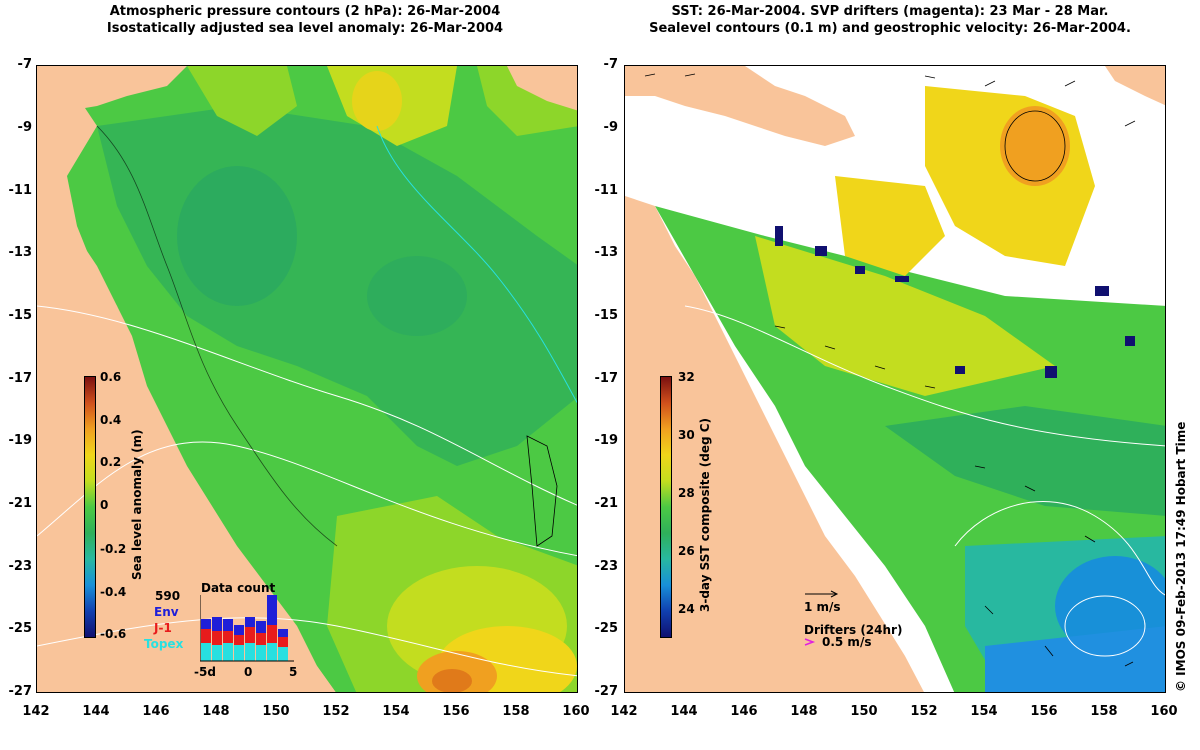 This screenshot has width=1200, height=750. What do you see at coordinates (216, 711) in the screenshot?
I see `left-lon-tick: 148` at bounding box center [216, 711].